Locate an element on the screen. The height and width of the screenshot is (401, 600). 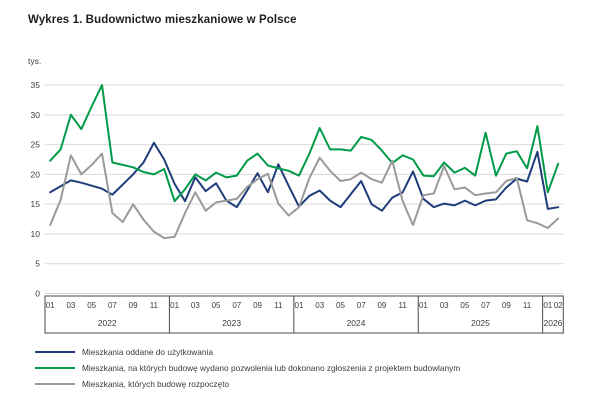
legend-line-swatch-started is located at coordinates (55, 384).